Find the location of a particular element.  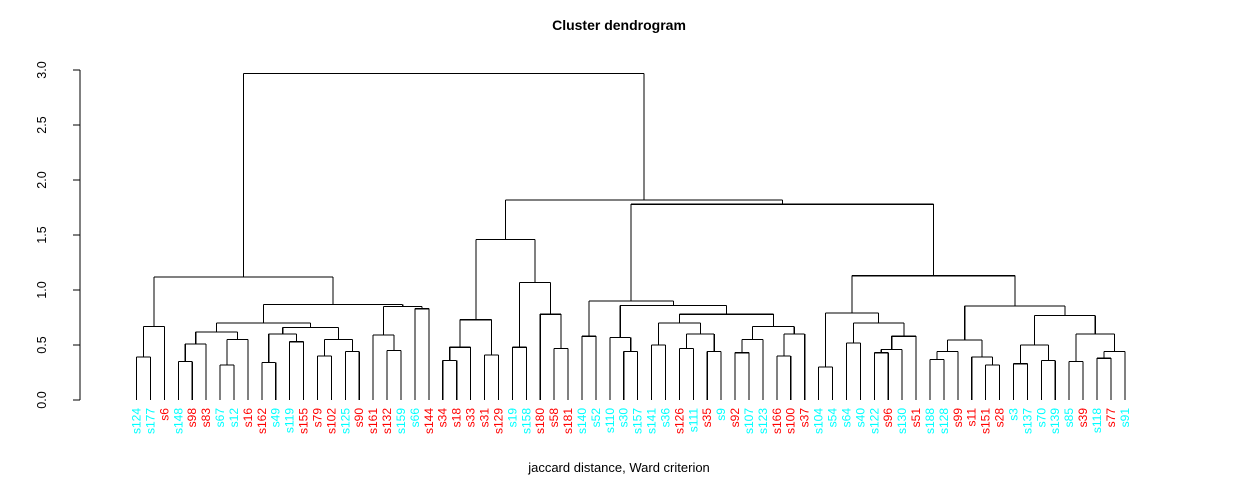

leaf-label-s119: s119 is located at coordinates (290, 420).